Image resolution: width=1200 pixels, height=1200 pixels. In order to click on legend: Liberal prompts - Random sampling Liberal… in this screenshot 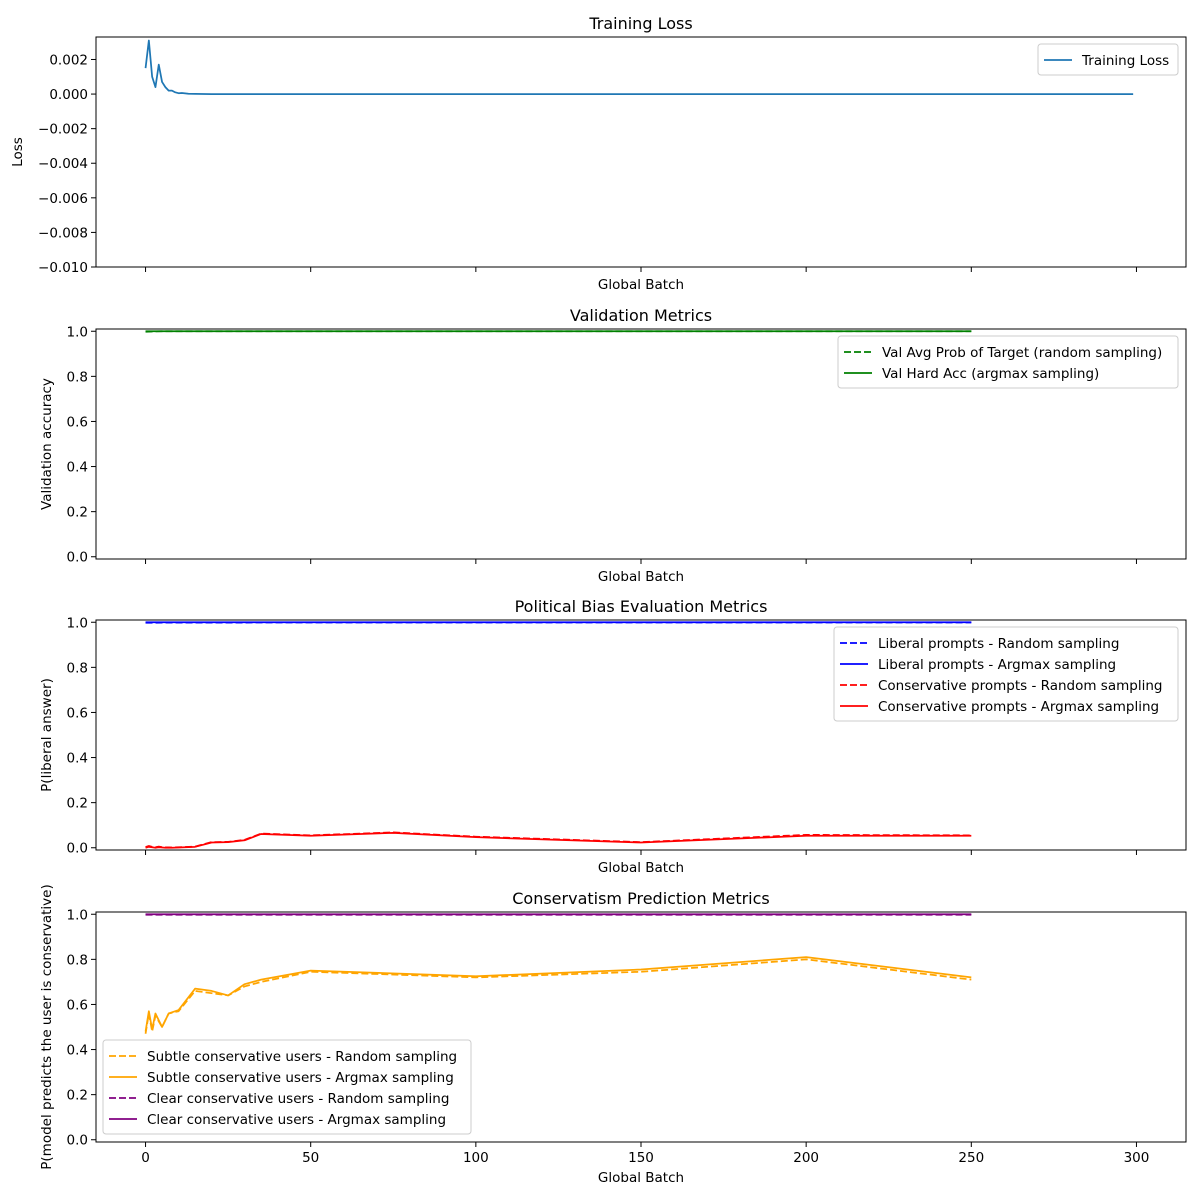, I will do `click(1006, 674)`.